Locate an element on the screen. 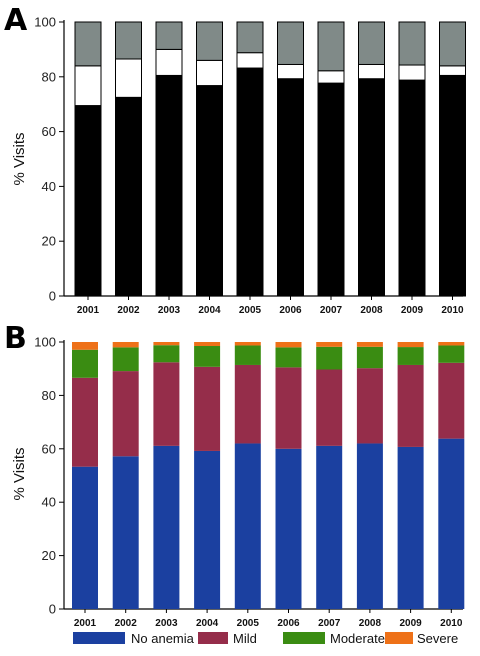 The image size is (480, 656). panel-a-y-axis-label: % Visits is located at coordinates (19, 158).